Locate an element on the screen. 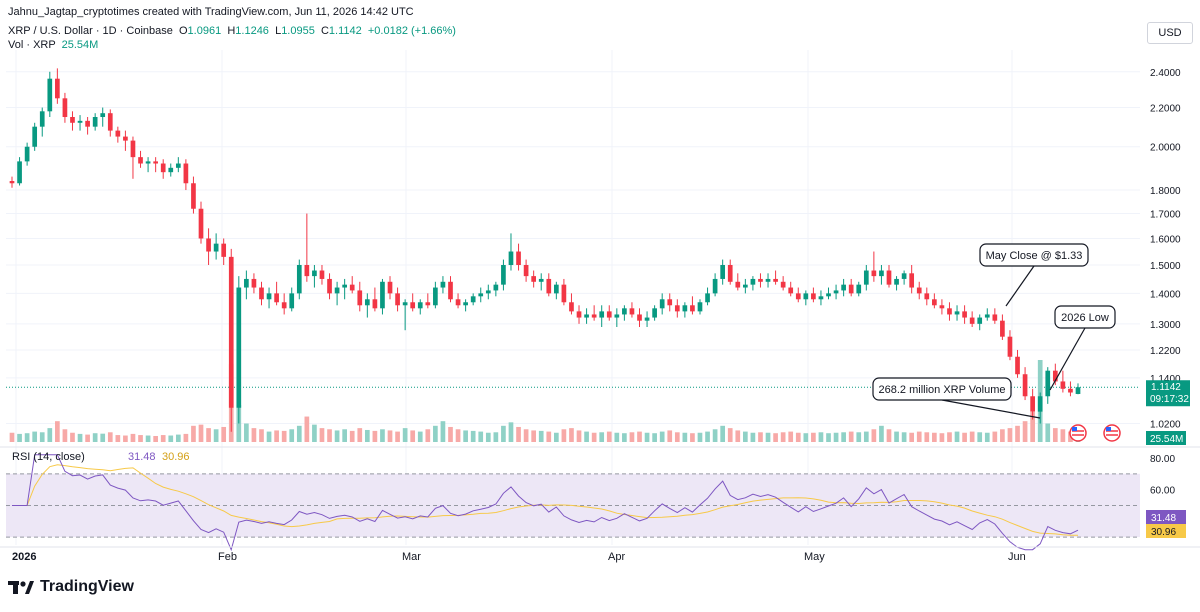  time-tick-label: Mar is located at coordinates (411, 557).